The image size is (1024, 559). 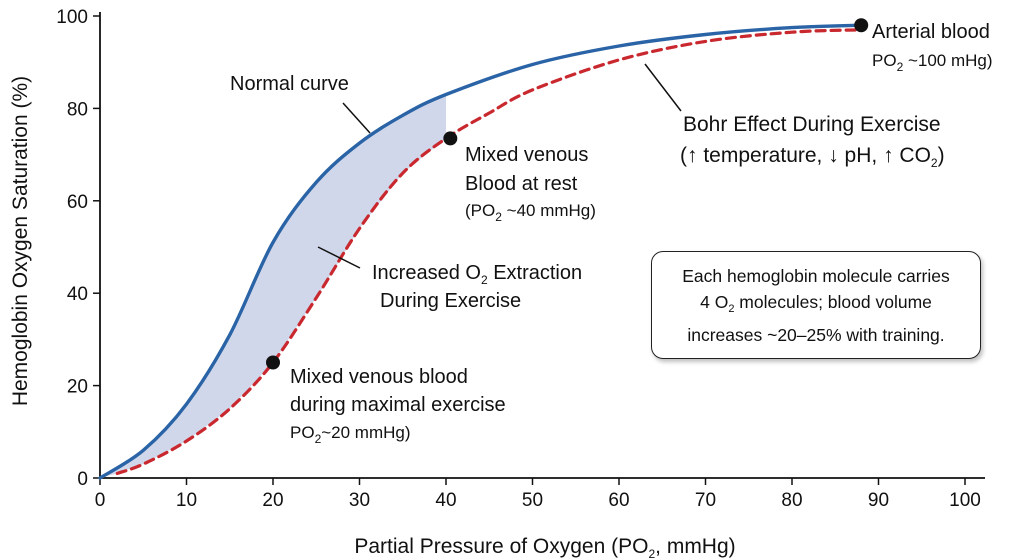 I want to click on arterial-label: Arterial blood, so click(x=931, y=32).